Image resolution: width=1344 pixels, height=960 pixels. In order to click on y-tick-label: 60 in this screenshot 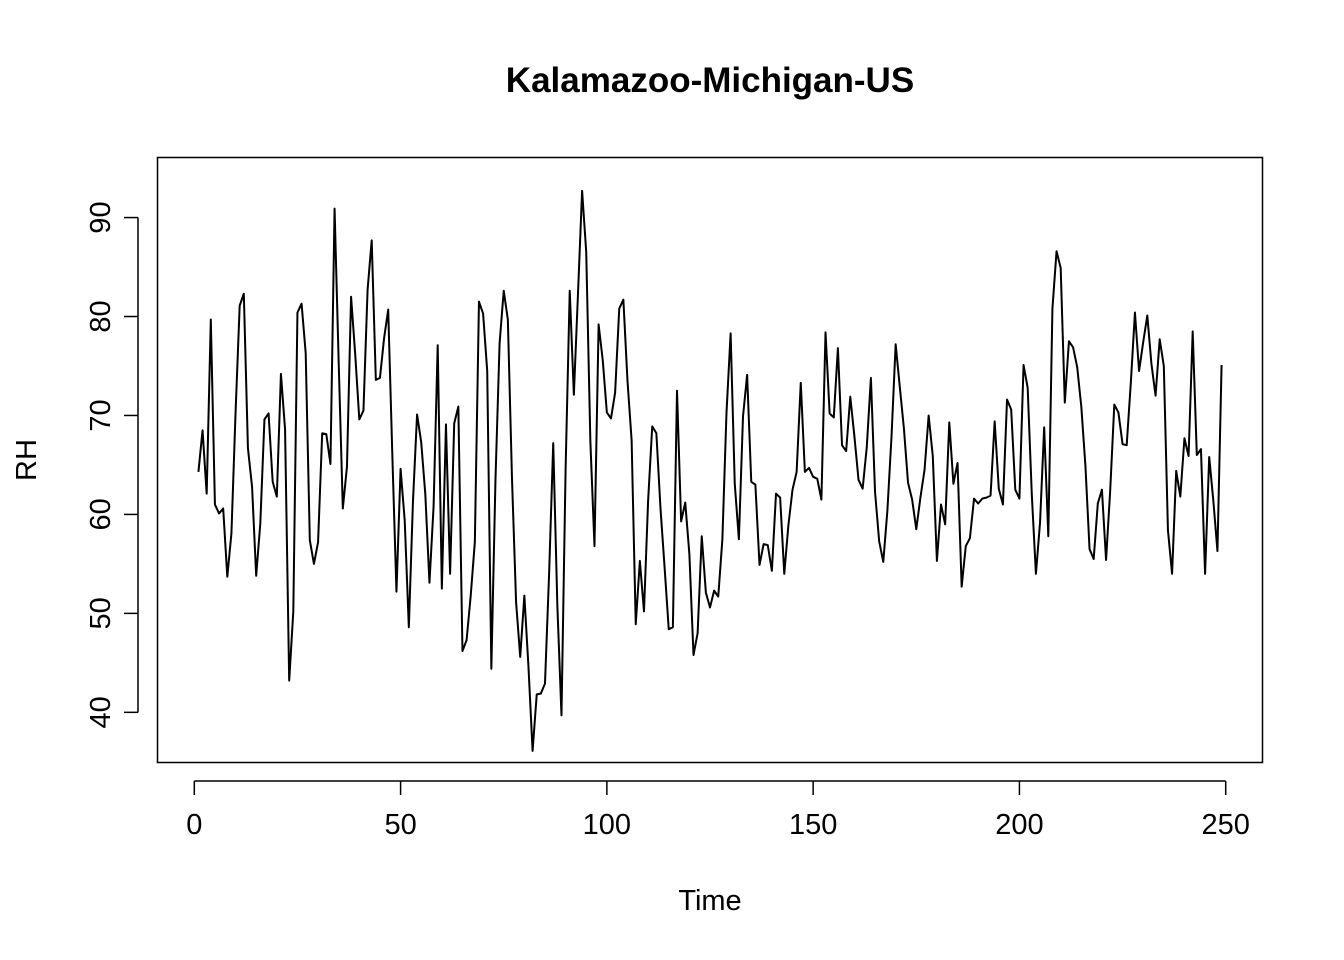, I will do `click(101, 514)`.